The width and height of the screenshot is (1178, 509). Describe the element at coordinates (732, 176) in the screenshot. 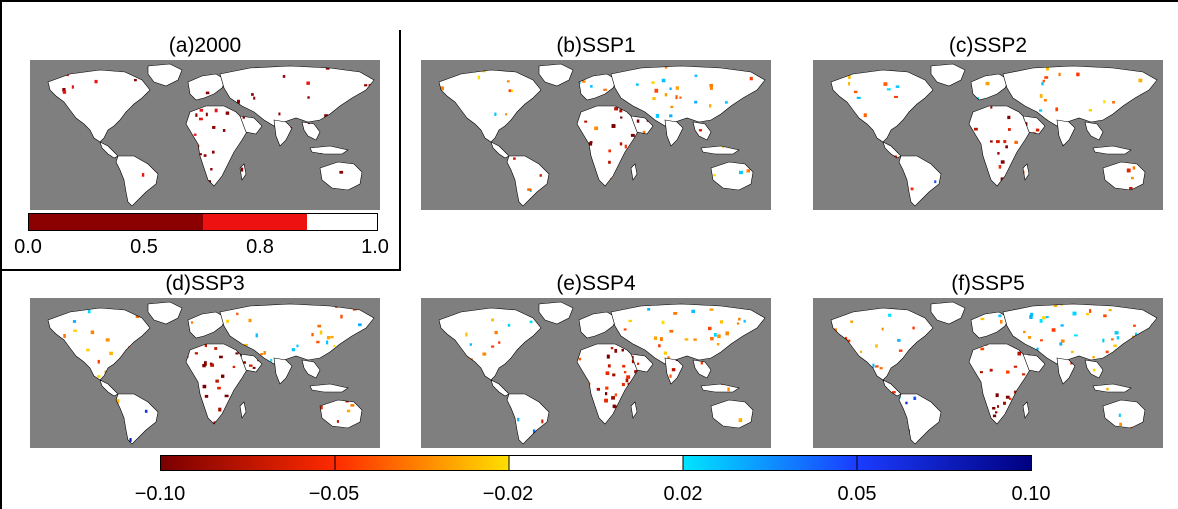

I see `land-australia` at that location.